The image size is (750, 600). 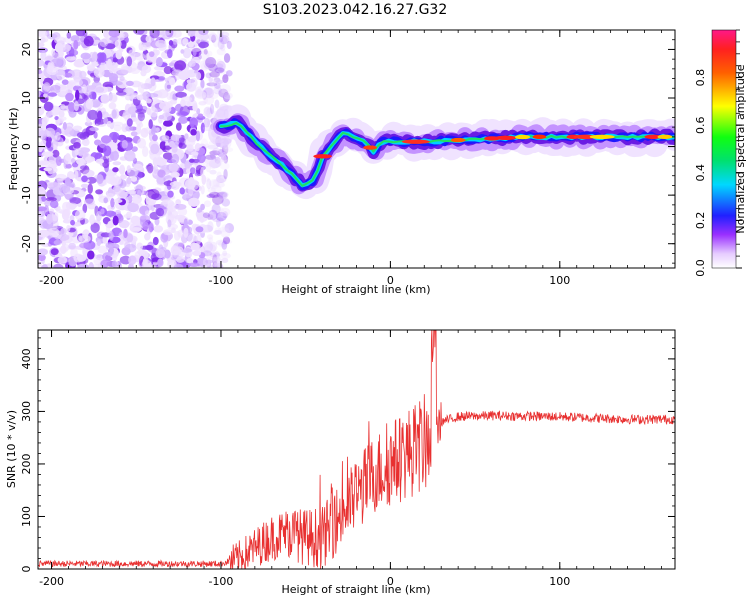 I want to click on snr-x-tick-label: 100, so click(x=559, y=581).